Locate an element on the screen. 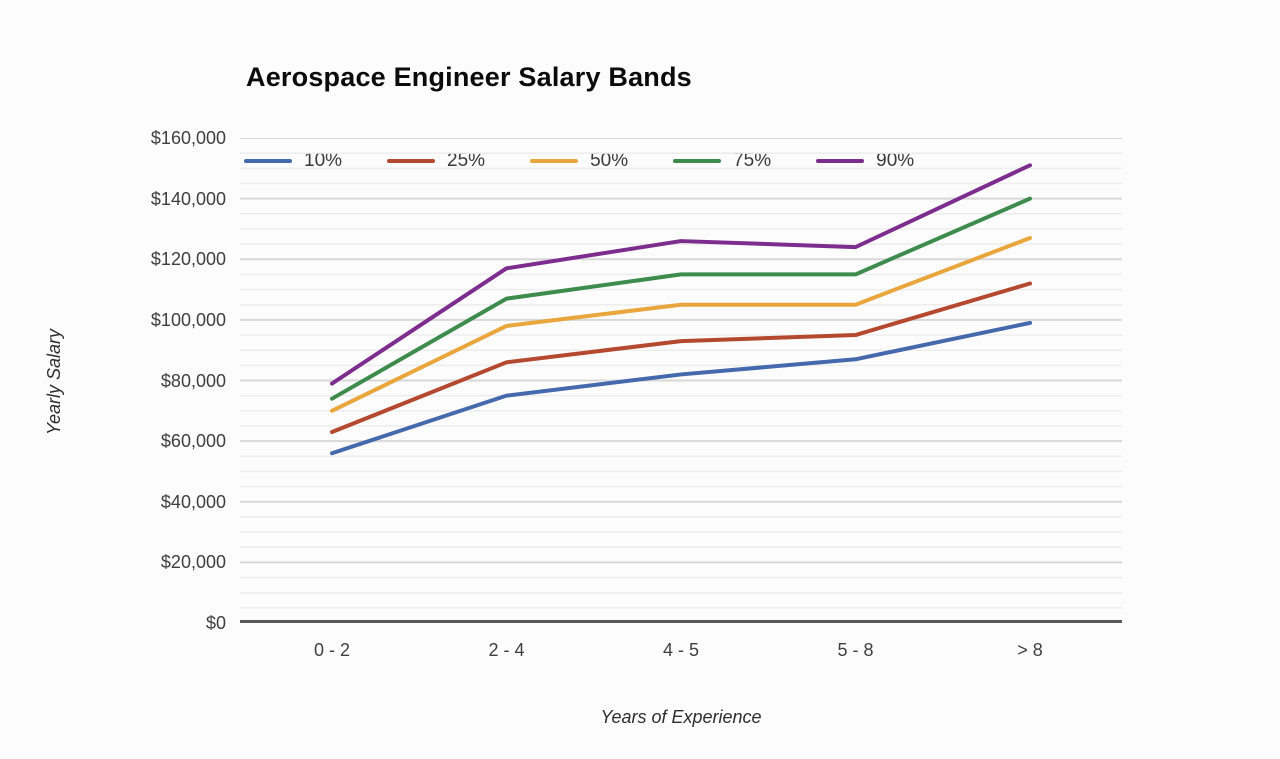 This screenshot has width=1280, height=759. y-tick-label: $40,000 is located at coordinates (193, 501).